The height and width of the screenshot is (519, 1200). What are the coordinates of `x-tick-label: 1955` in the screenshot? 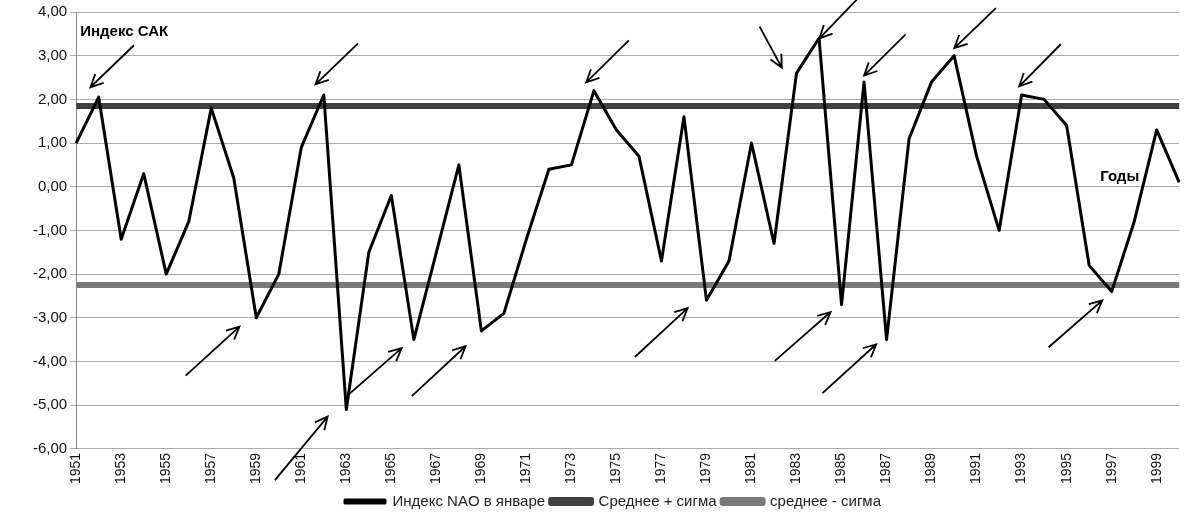 It's located at (165, 468).